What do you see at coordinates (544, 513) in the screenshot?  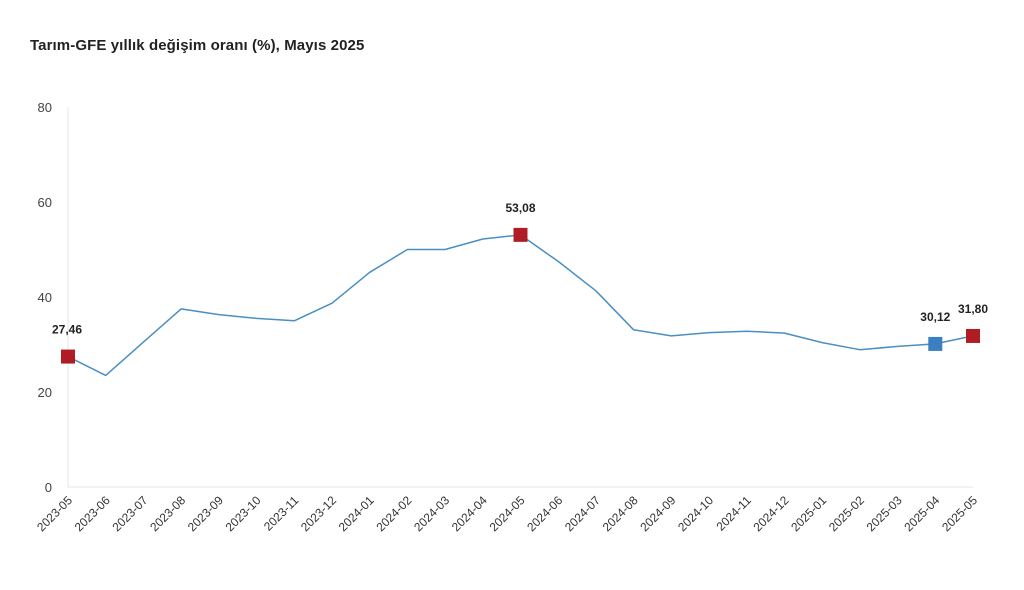 I see `x-tick-label: 2024-06` at bounding box center [544, 513].